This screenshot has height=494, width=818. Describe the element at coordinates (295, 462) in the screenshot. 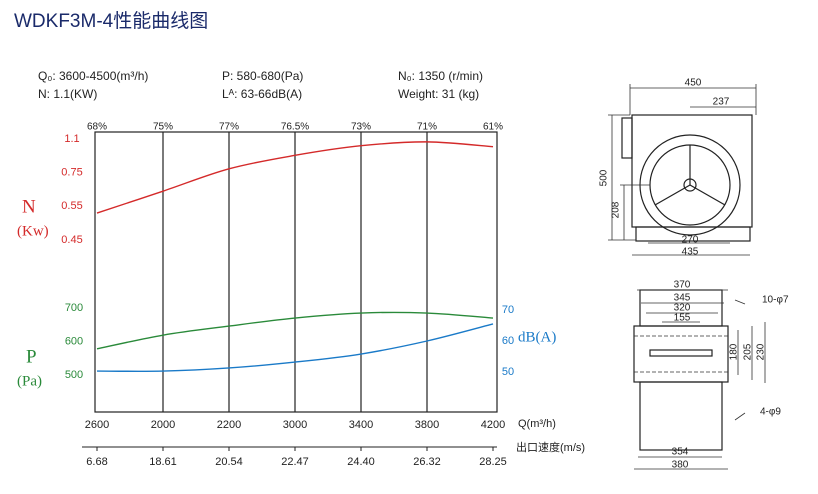

I see `speed-label: 22.47` at that location.